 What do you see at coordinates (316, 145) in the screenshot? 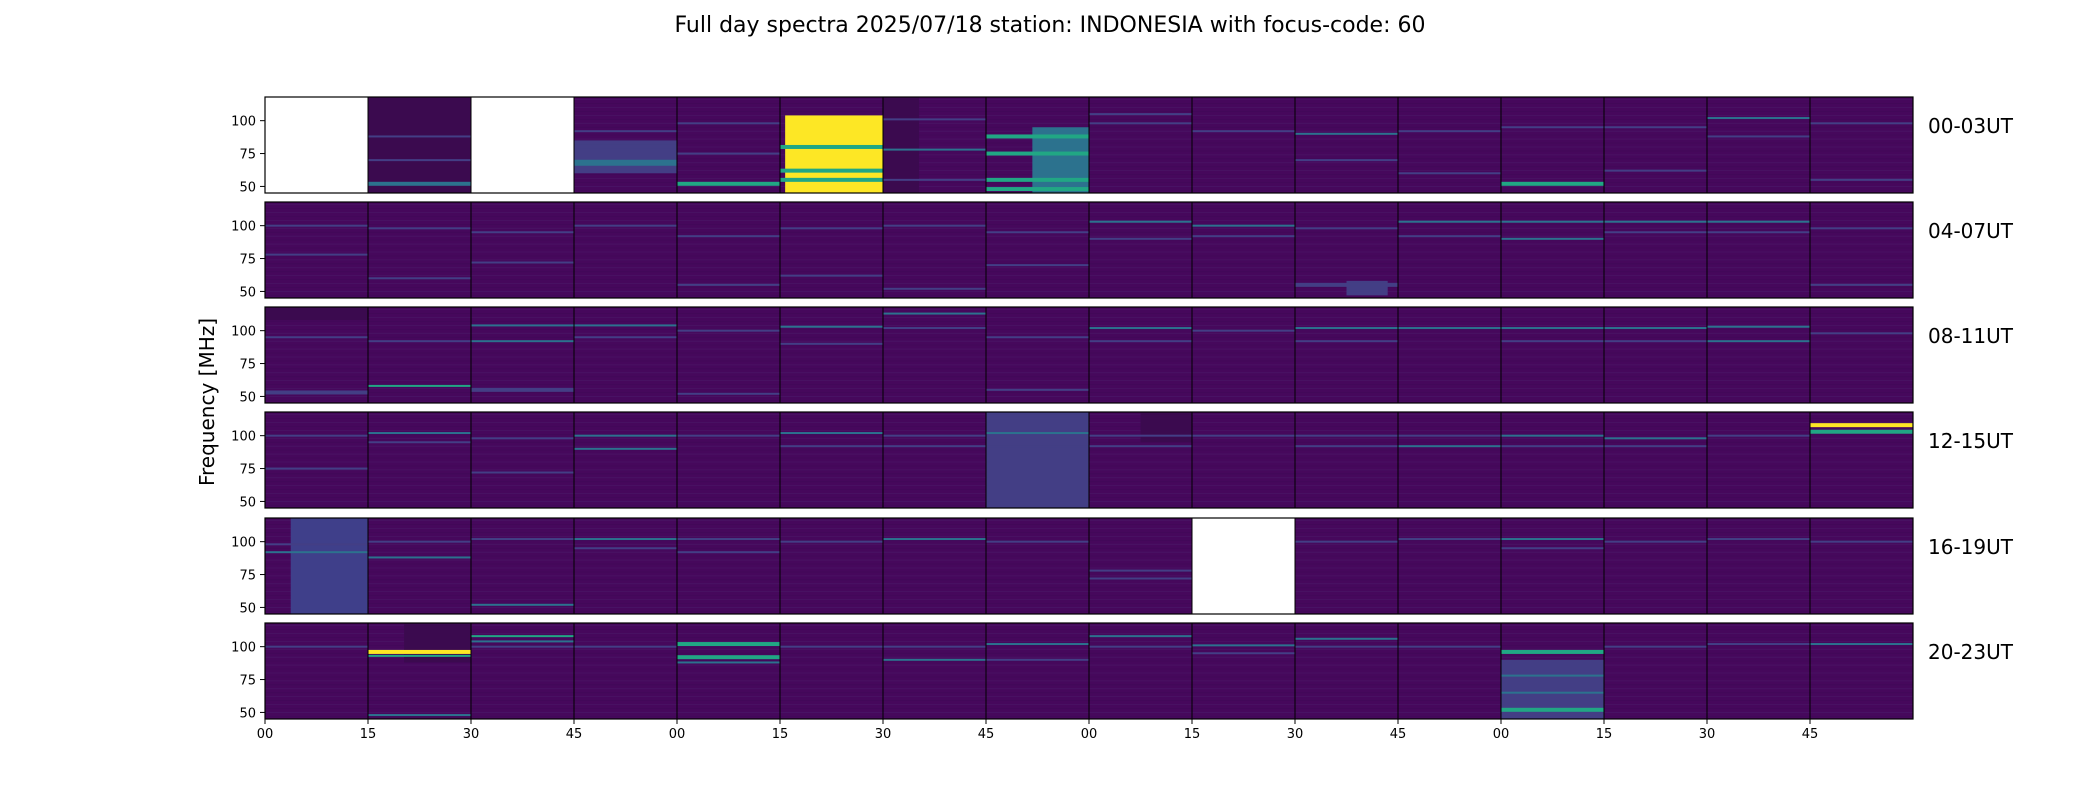
I see `empty-panel` at bounding box center [316, 145].